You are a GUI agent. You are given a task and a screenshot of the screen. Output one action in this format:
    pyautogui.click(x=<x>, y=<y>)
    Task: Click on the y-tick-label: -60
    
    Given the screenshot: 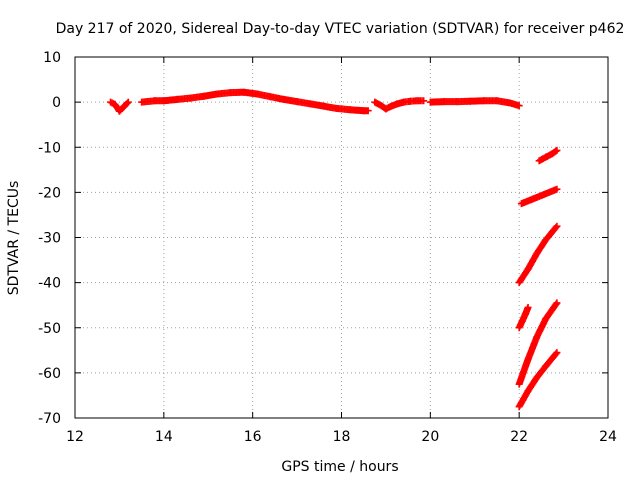 What is the action you would take?
    pyautogui.click(x=49, y=374)
    